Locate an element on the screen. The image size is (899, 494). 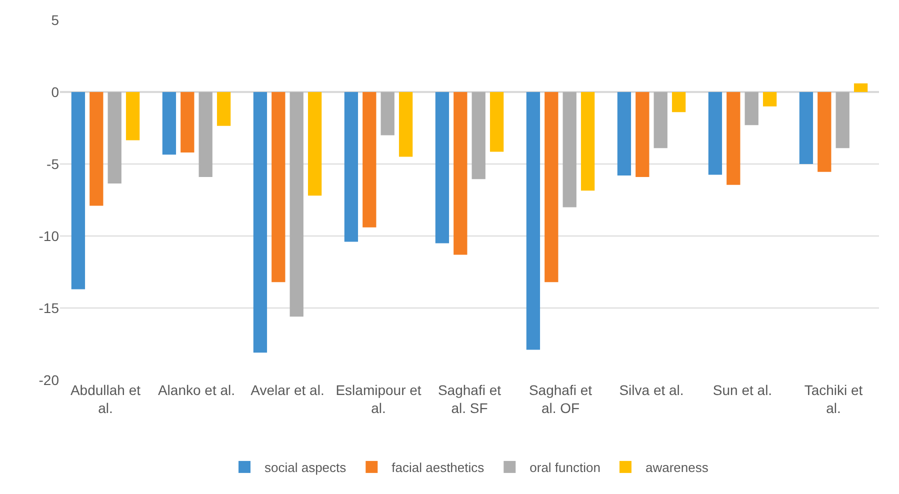
x-tick-label: Sun et al. is located at coordinates (742, 390).